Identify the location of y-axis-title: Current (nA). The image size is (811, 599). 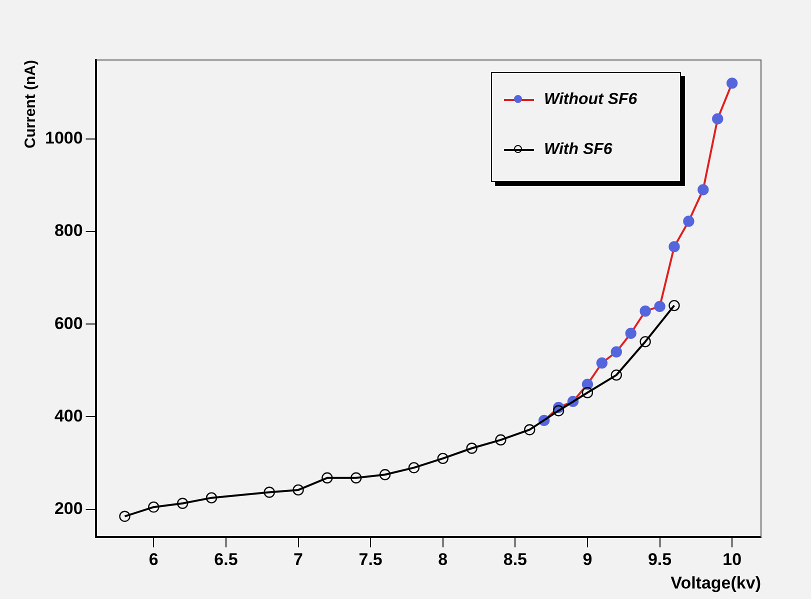
(31, 104).